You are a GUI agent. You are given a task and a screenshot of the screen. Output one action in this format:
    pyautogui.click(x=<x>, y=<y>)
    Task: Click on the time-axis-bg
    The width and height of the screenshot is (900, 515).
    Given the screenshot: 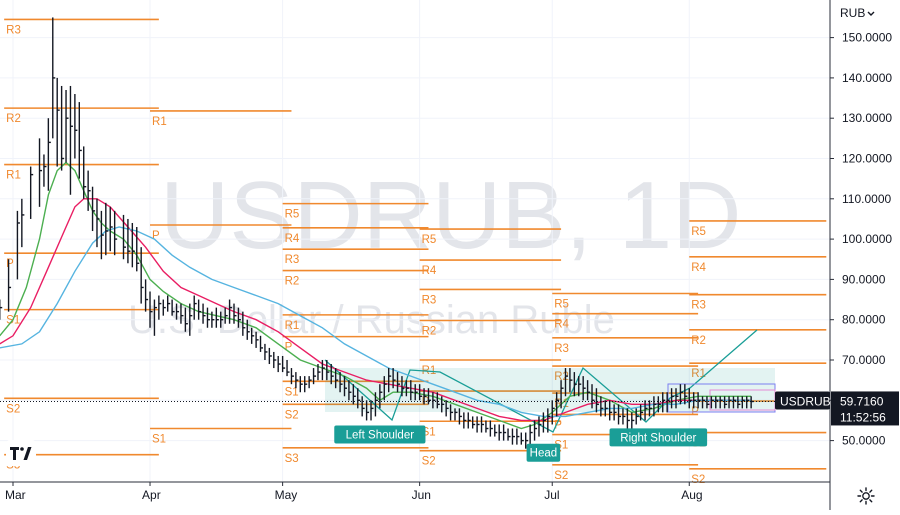 What is the action you would take?
    pyautogui.click(x=415, y=497)
    